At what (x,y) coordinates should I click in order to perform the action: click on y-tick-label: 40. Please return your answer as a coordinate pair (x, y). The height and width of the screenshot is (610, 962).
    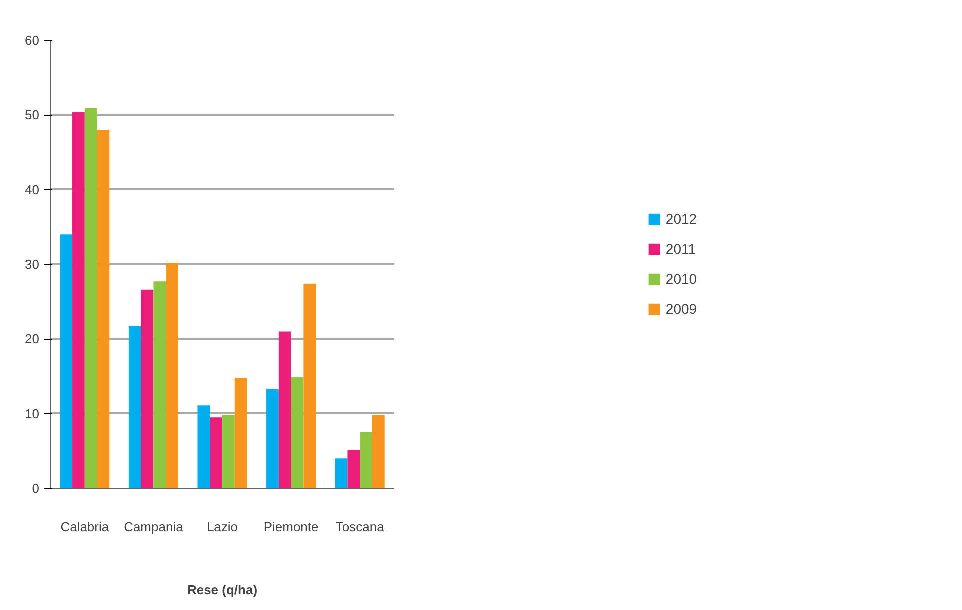
    Looking at the image, I should click on (32, 190).